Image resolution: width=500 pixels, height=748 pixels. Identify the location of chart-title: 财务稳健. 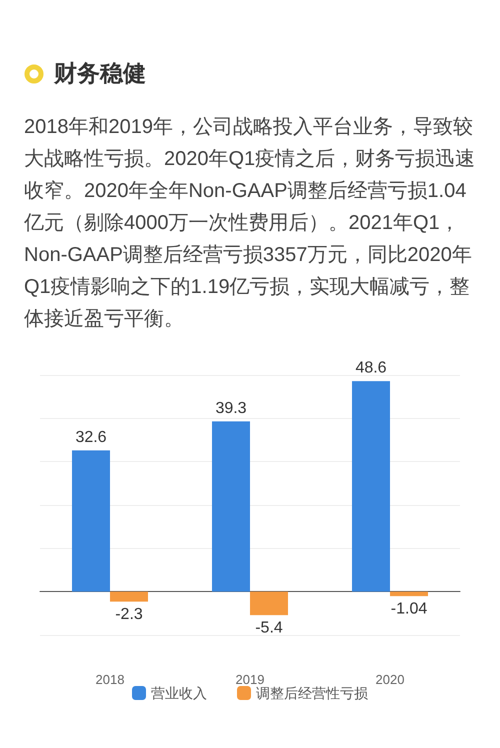
(100, 73).